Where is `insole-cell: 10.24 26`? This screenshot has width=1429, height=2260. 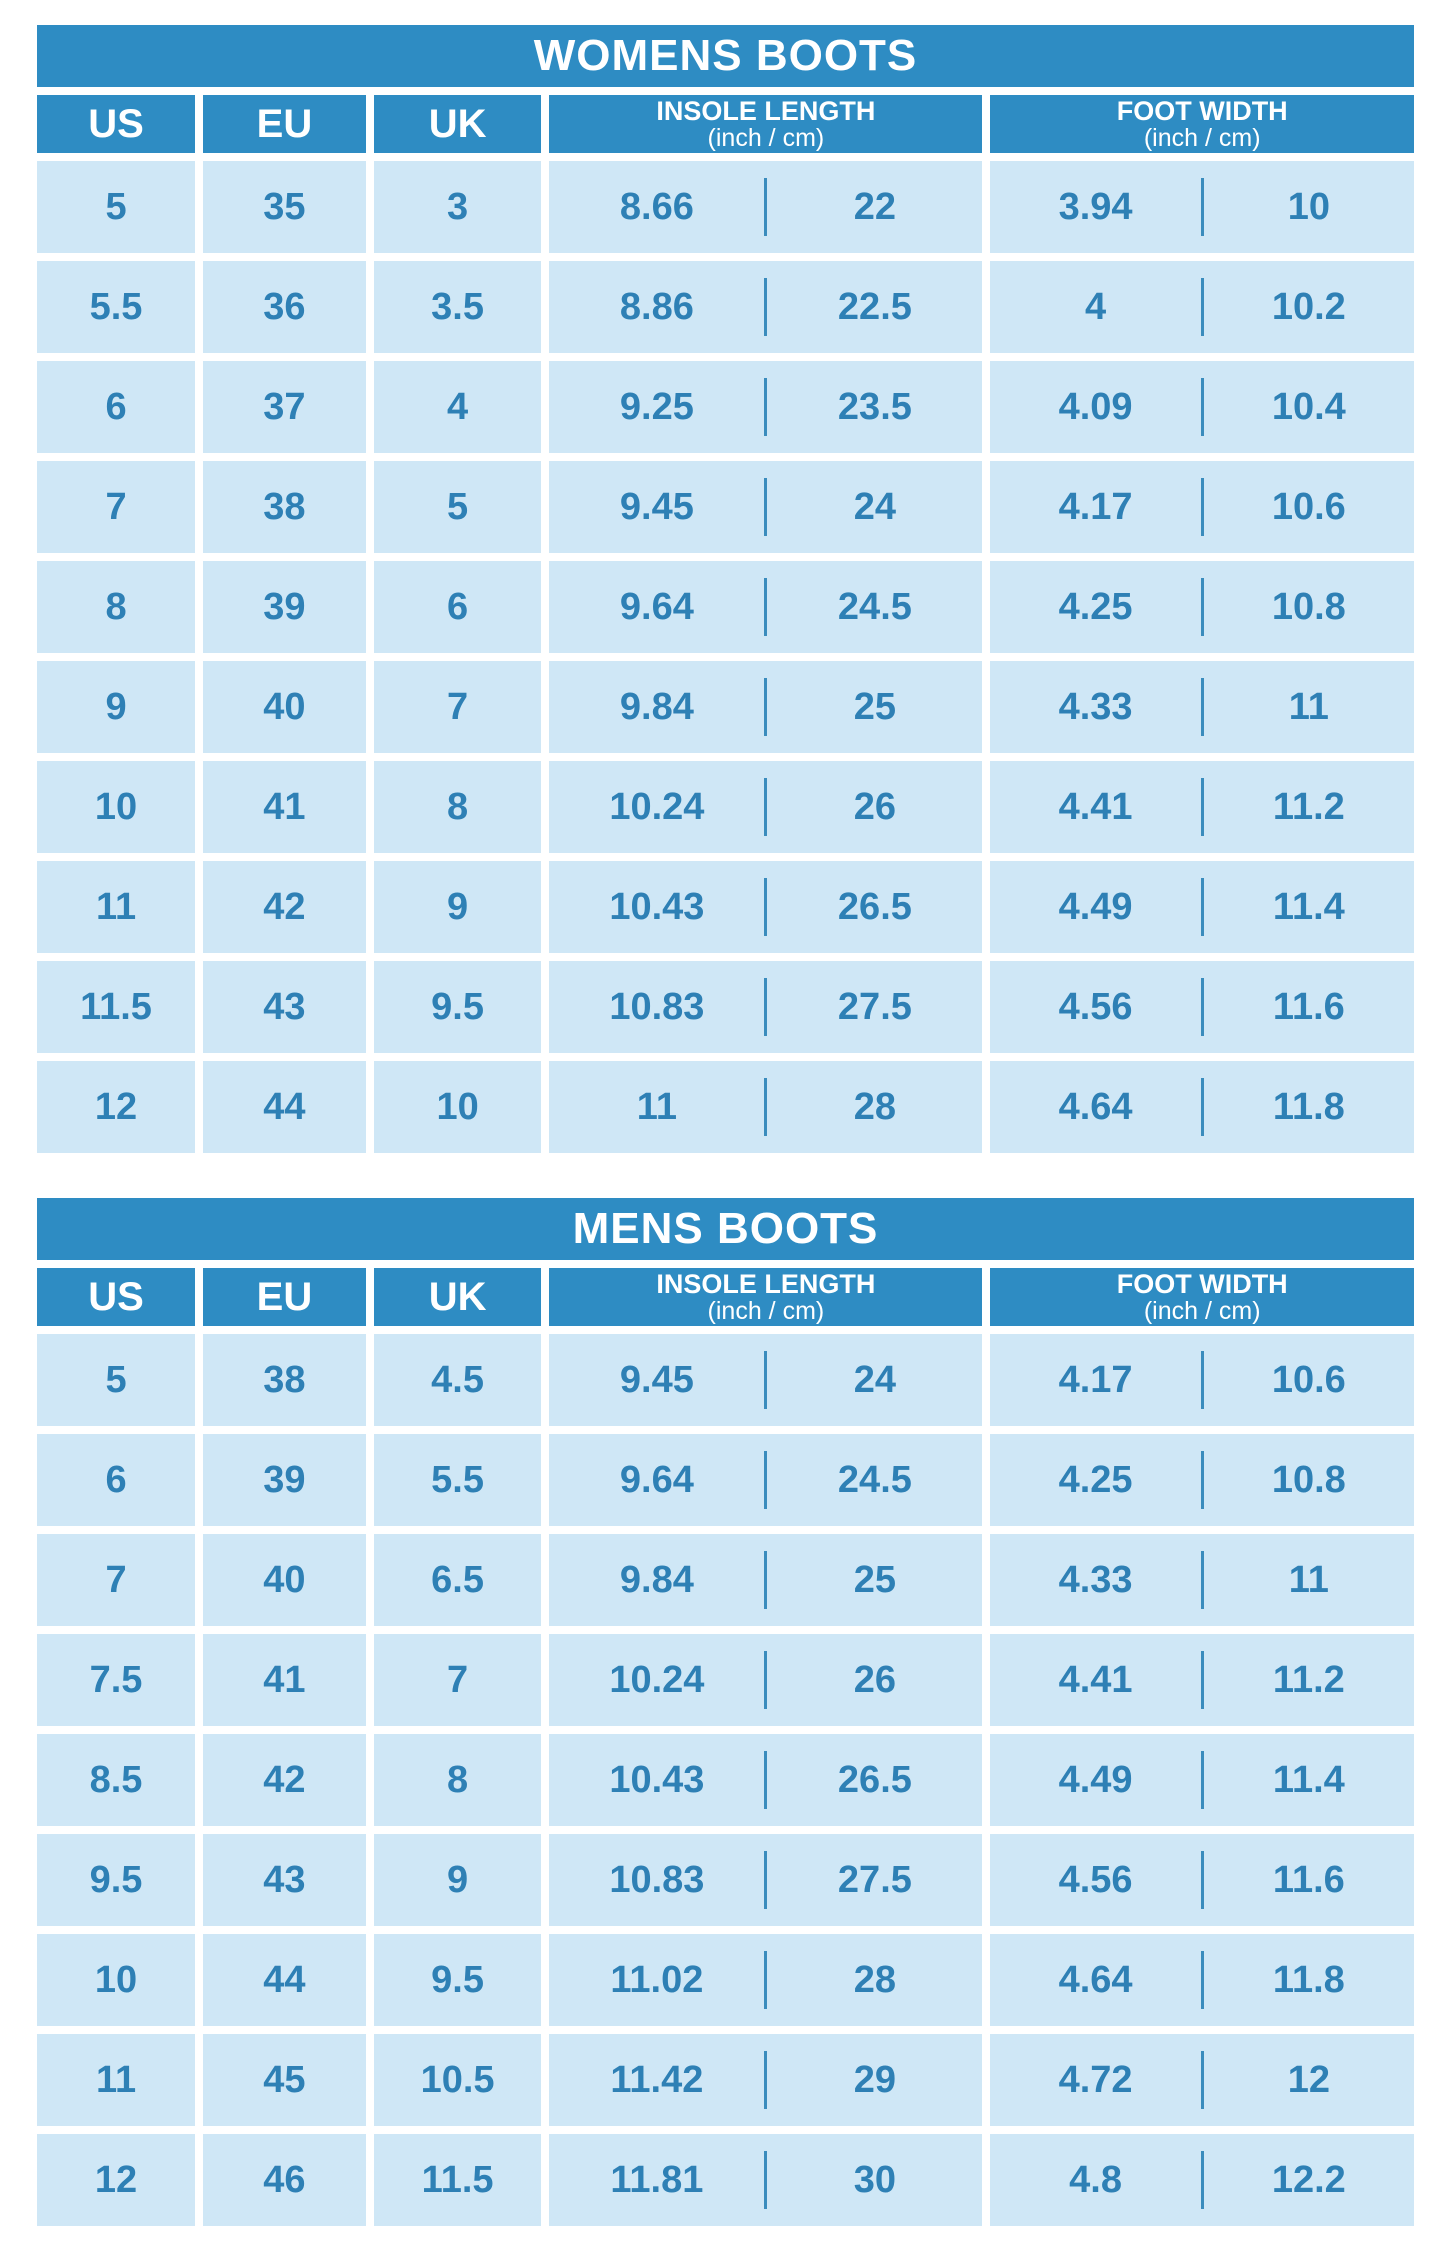
insole-cell: 10.24 26 is located at coordinates (766, 1680).